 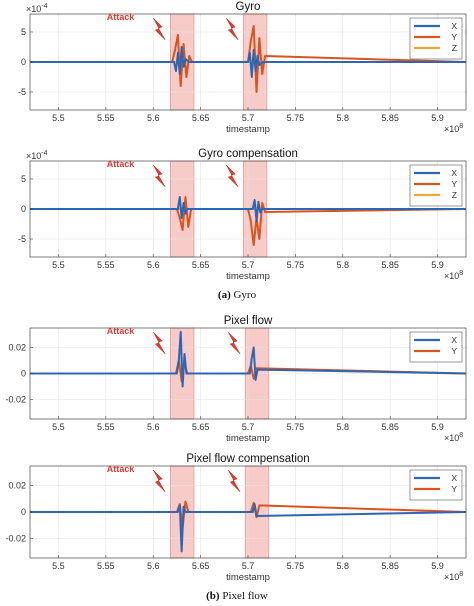 I want to click on caption-a: (a) Gyro, so click(x=237, y=295).